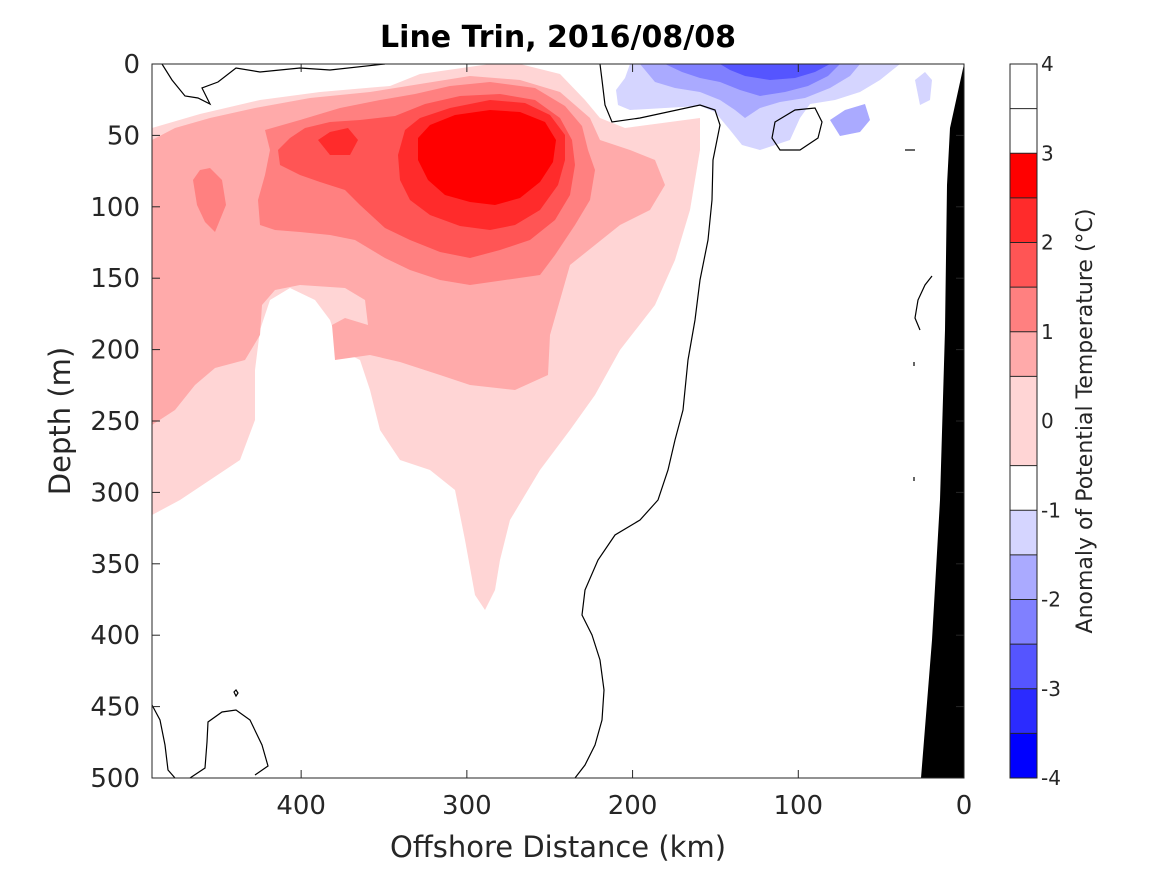 The width and height of the screenshot is (1167, 875). Describe the element at coordinates (492, 156) in the screenshot. I see `contour-fill-3.5` at that location.